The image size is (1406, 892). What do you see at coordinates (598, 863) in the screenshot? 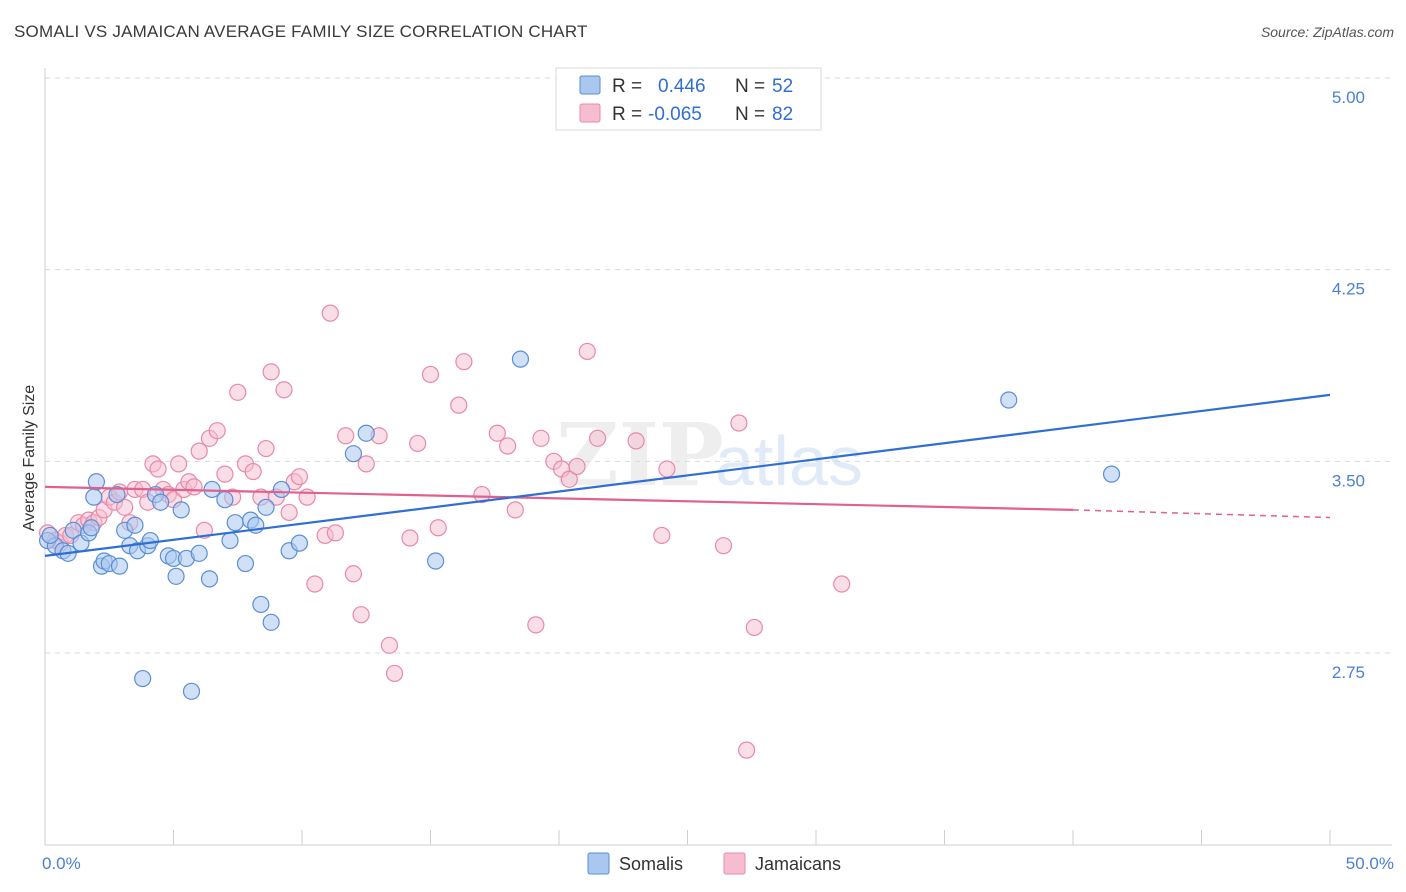
I see `somalis-series-swatch` at bounding box center [598, 863].